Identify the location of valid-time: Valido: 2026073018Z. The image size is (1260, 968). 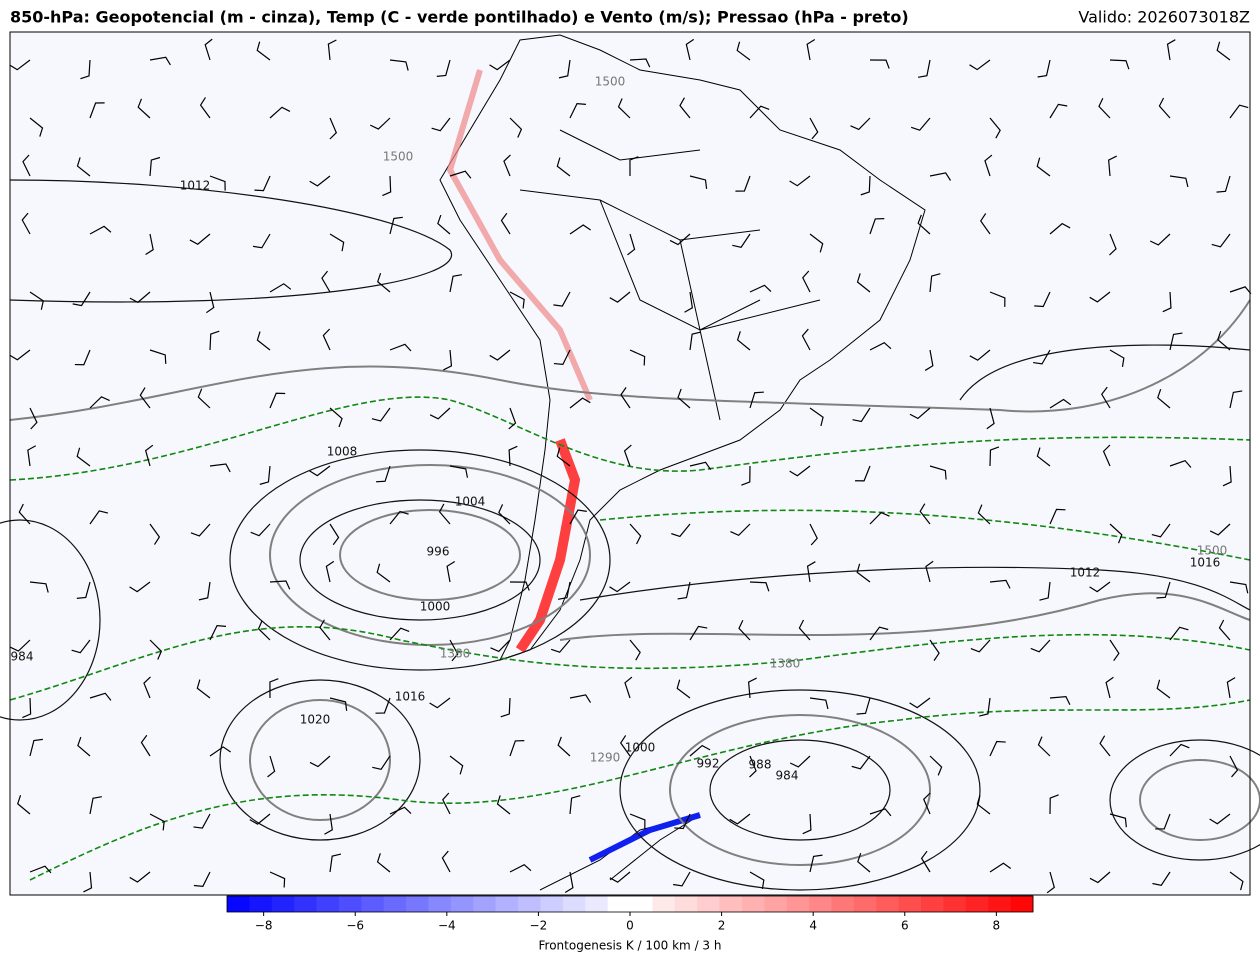
(1164, 17).